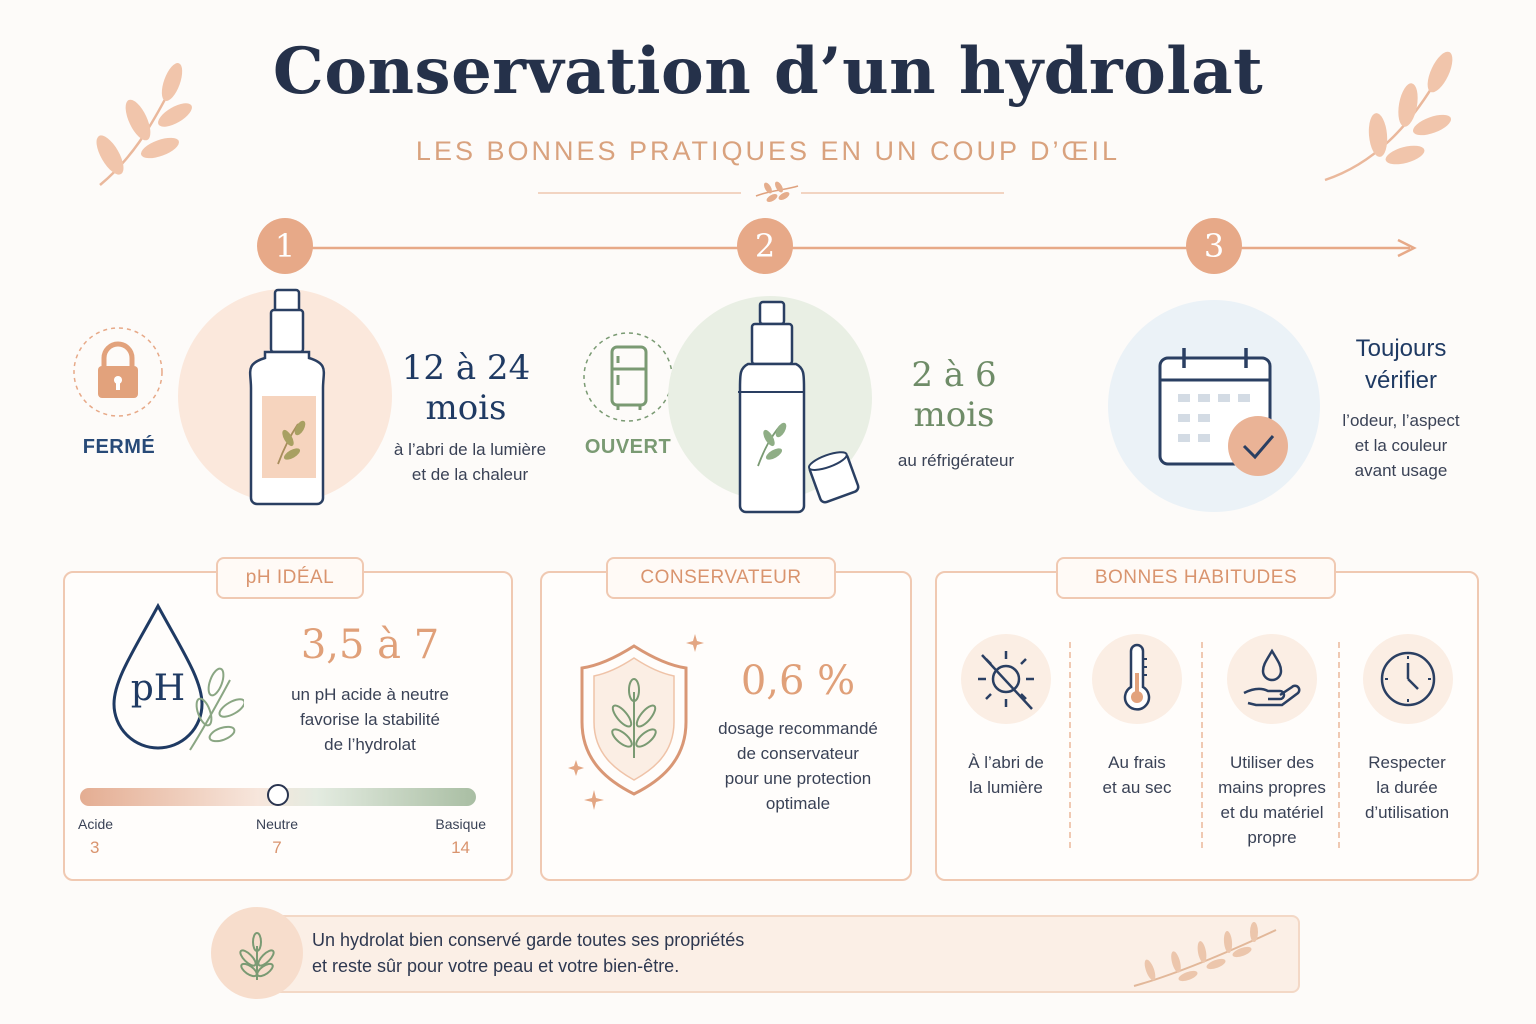  I want to click on ph-scale-mid-label: Neutre, so click(277, 824).